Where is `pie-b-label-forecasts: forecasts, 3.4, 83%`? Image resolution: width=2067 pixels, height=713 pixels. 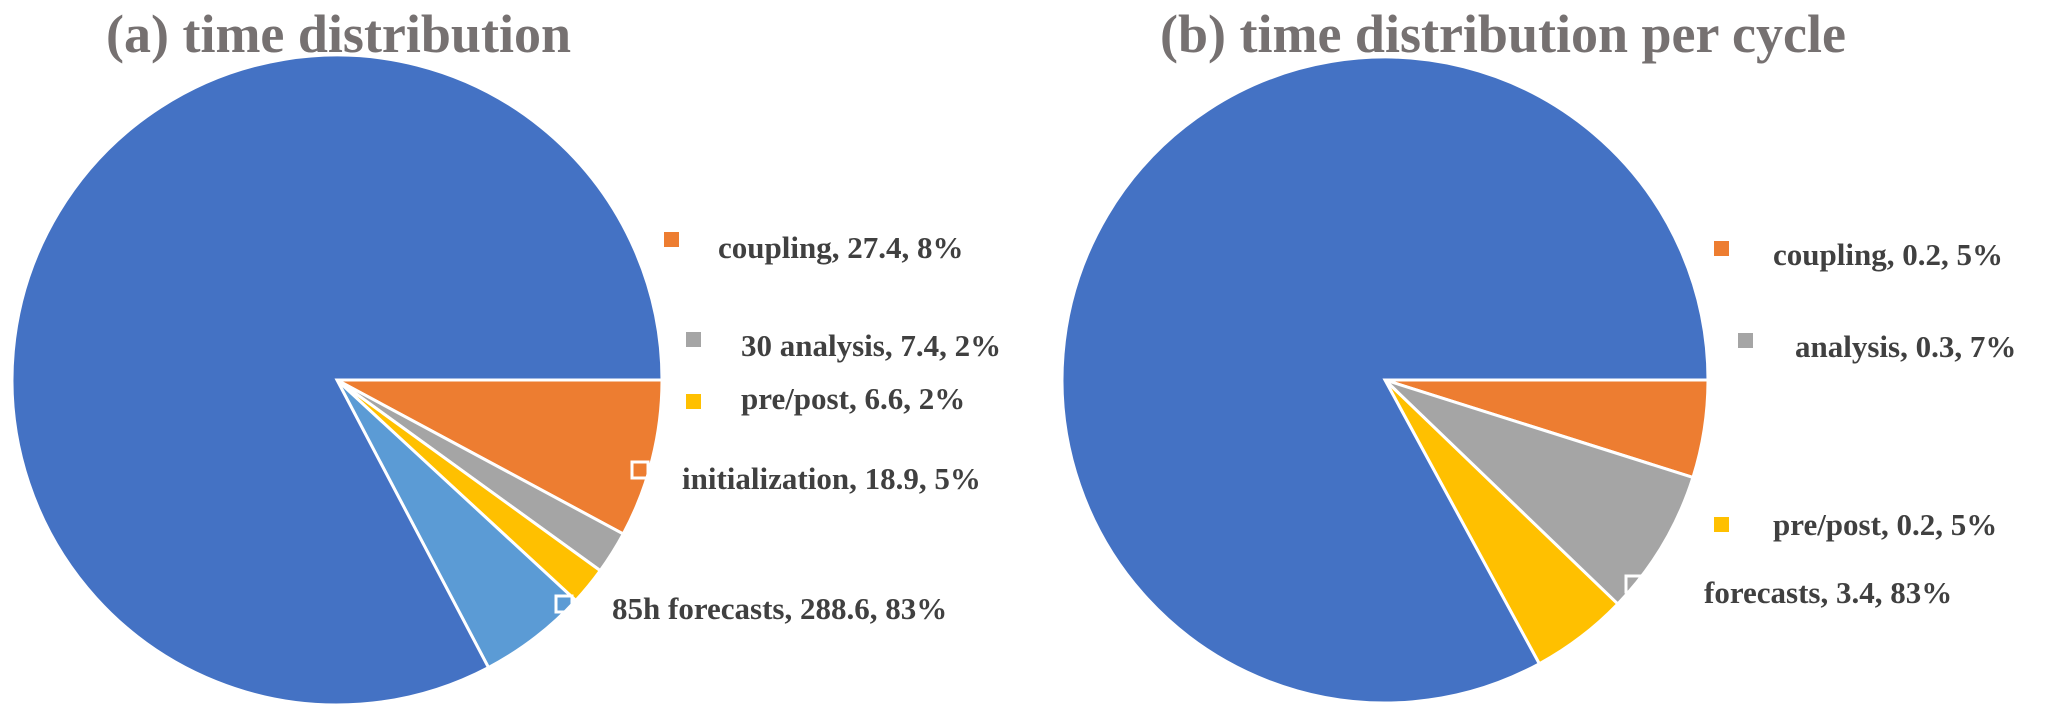
pie-b-label-forecasts: forecasts, 3.4, 83% is located at coordinates (1828, 592).